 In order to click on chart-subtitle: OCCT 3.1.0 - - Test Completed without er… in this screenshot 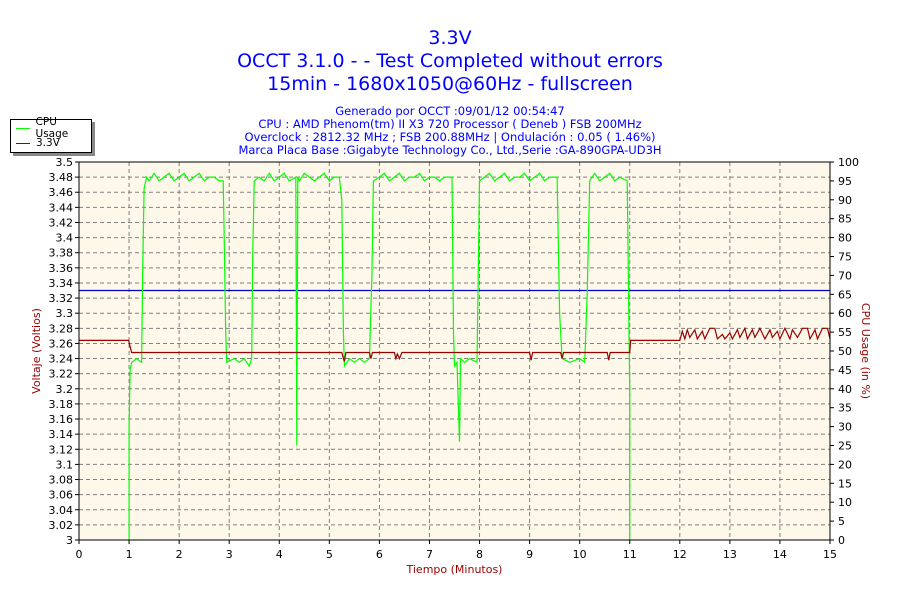, I will do `click(450, 61)`.